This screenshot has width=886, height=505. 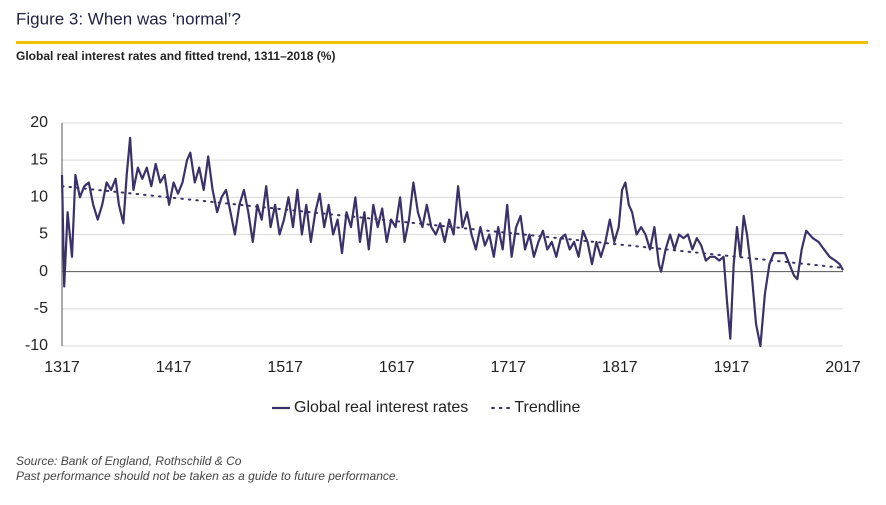 What do you see at coordinates (36, 345) in the screenshot?
I see `y-tick-label: -10` at bounding box center [36, 345].